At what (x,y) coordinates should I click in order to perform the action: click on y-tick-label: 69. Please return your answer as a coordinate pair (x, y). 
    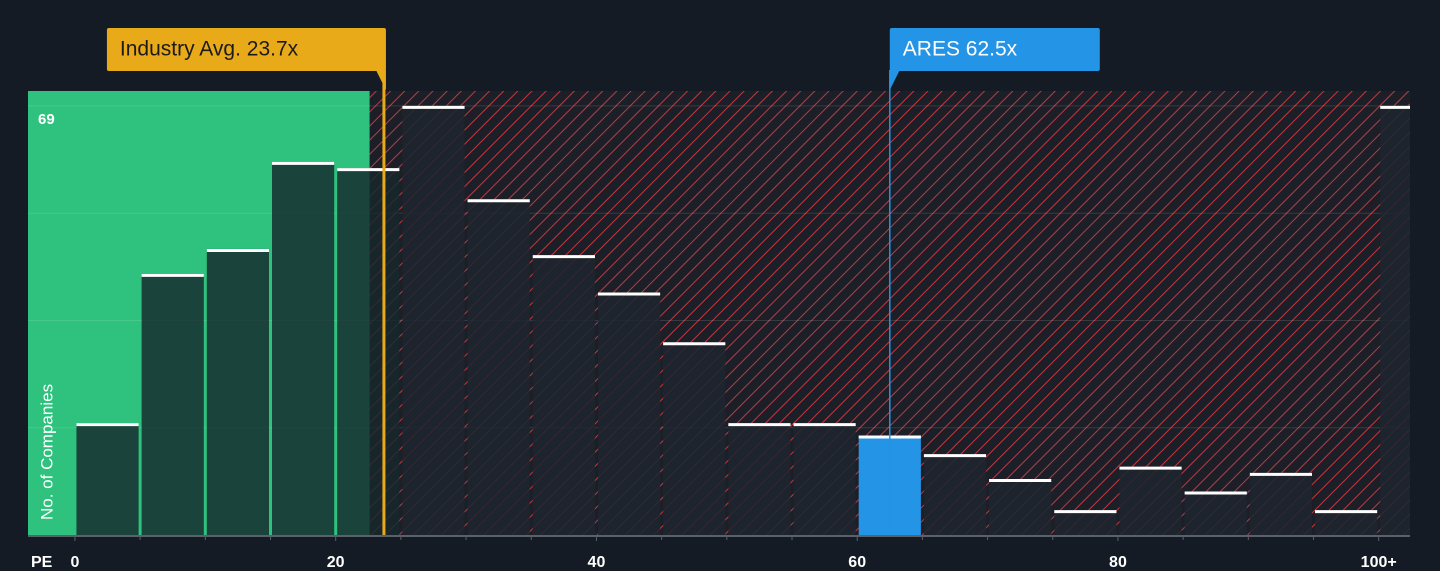
    Looking at the image, I should click on (46, 119).